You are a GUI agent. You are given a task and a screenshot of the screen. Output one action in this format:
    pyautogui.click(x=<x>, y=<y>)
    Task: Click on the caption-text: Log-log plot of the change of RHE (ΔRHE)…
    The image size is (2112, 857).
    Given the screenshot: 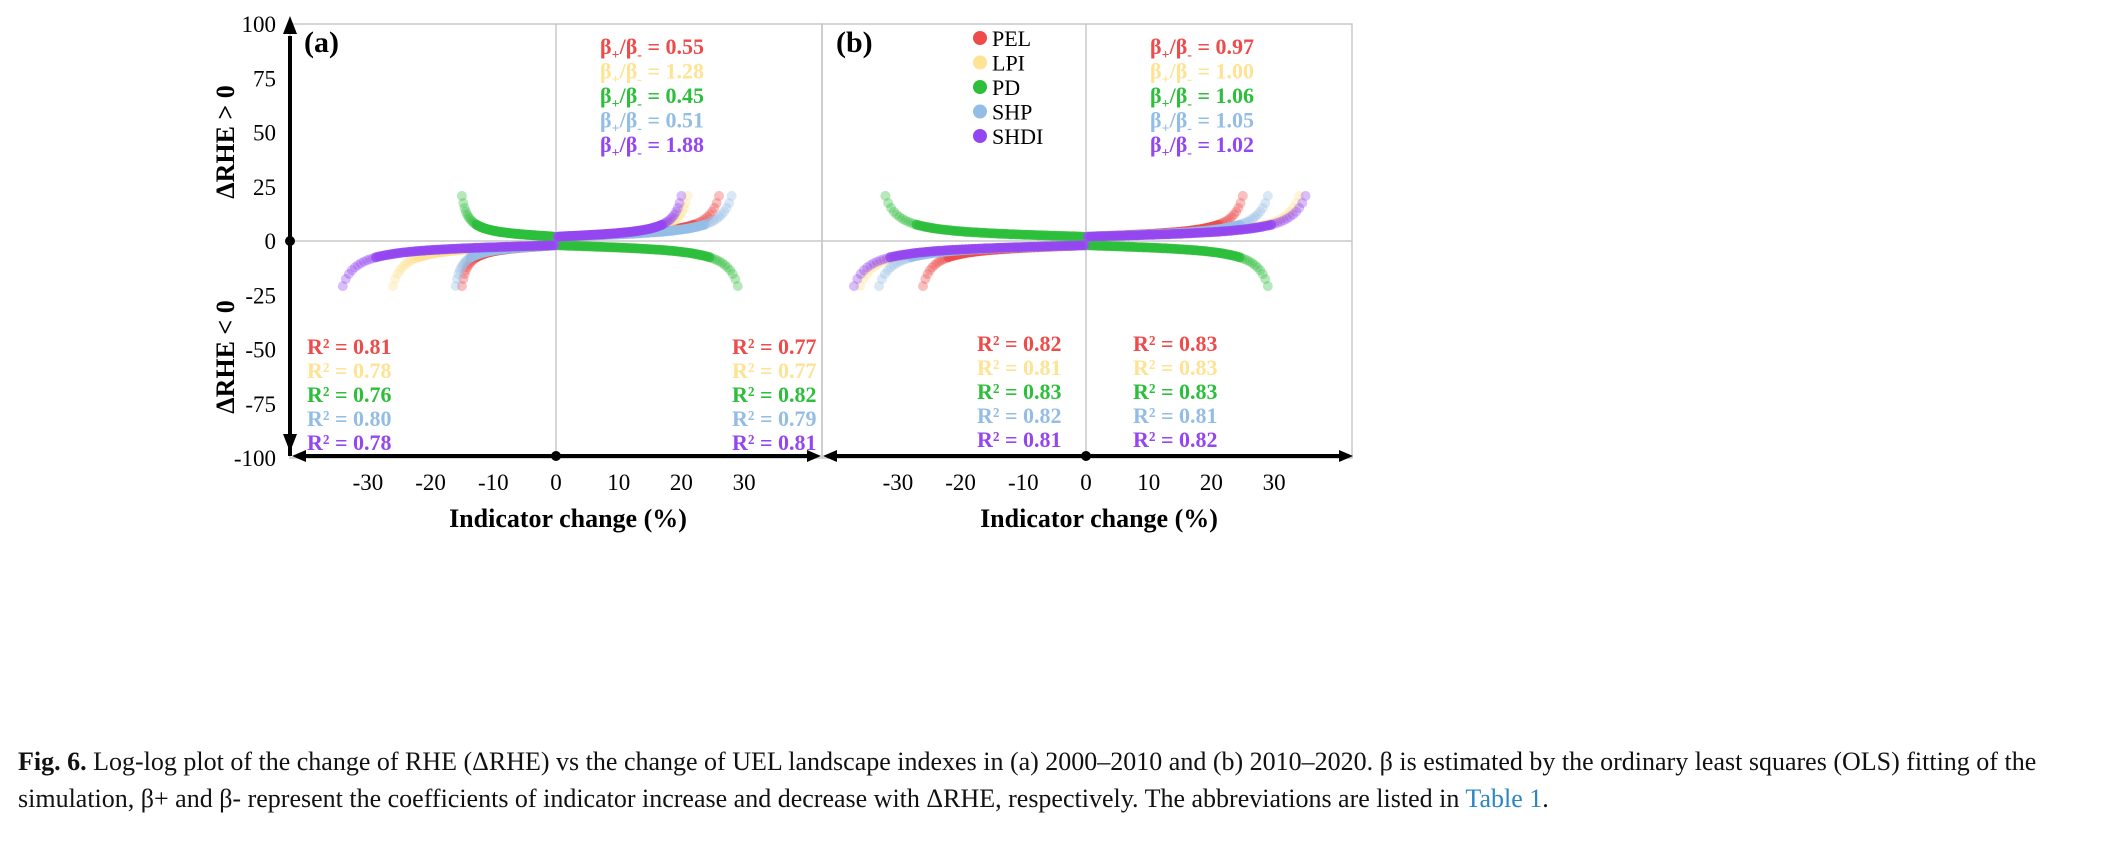 What is the action you would take?
    pyautogui.click(x=1027, y=780)
    